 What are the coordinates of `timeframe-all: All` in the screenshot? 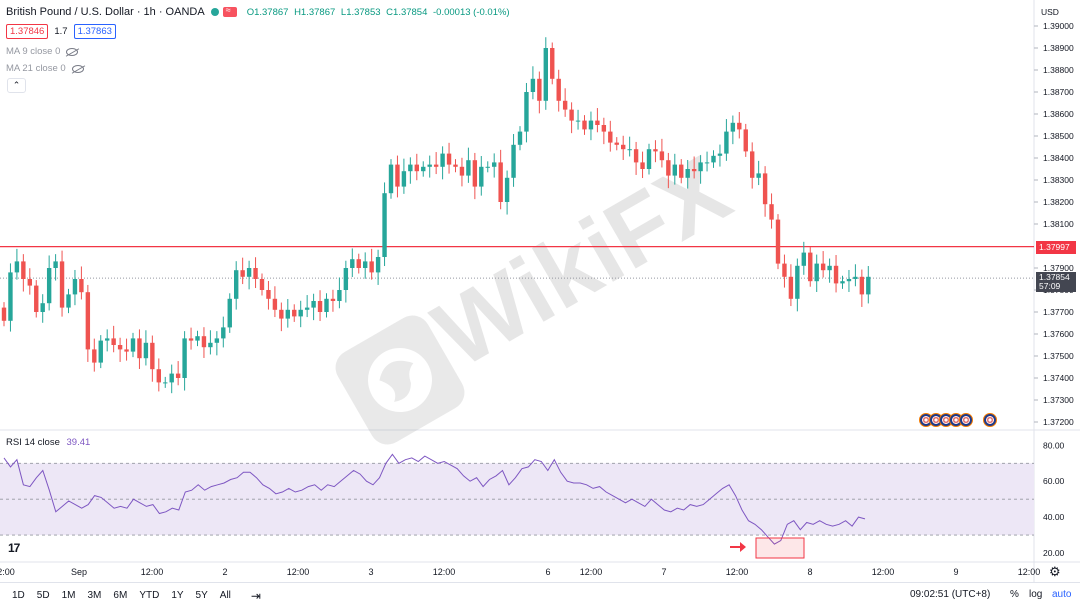 It's located at (225, 595).